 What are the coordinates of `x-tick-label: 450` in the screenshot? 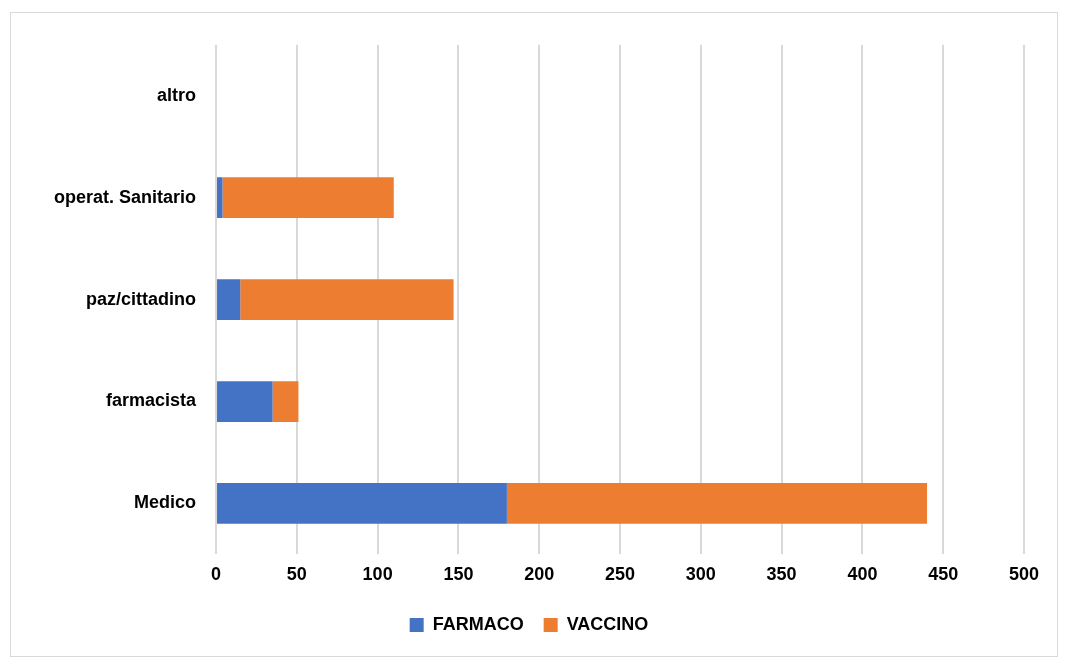 It's located at (943, 574).